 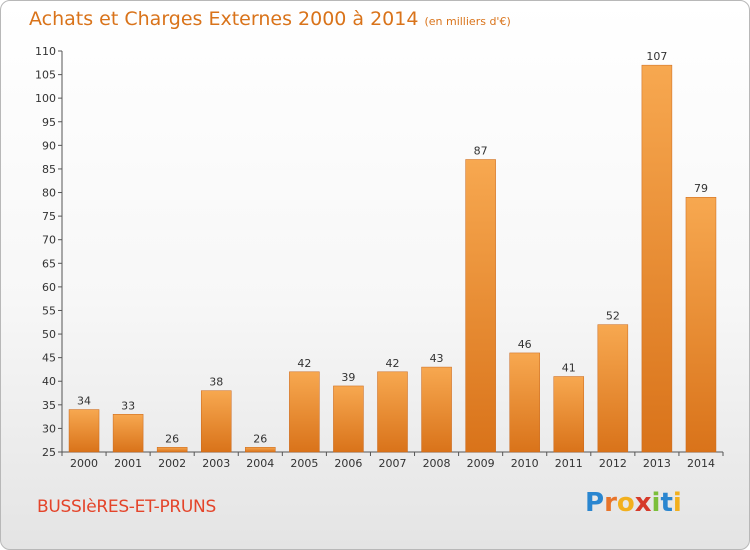 I want to click on y-tick-label: 80, so click(x=49, y=193).